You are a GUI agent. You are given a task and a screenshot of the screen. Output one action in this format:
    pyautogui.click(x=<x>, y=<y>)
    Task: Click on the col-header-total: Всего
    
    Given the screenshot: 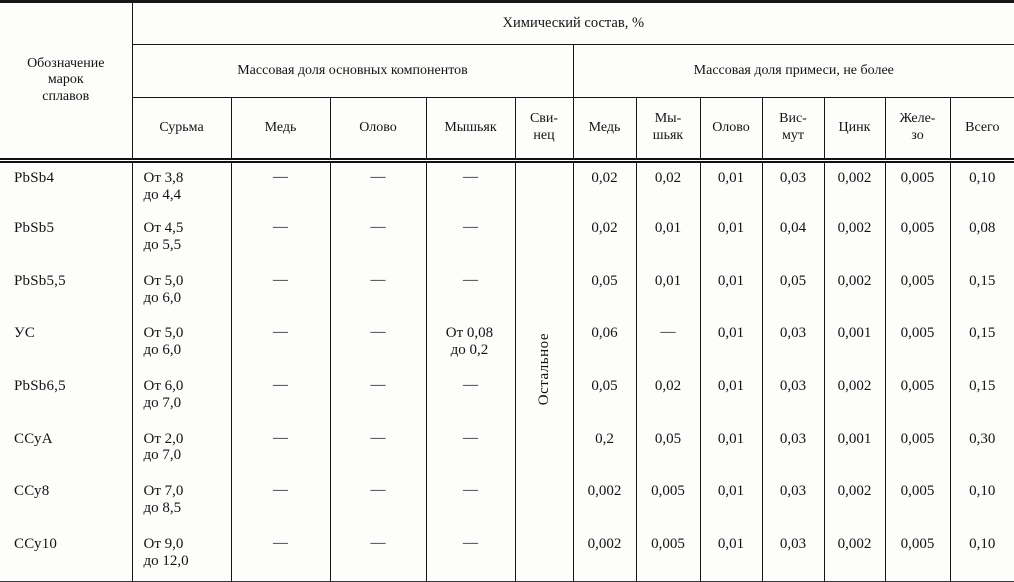 What is the action you would take?
    pyautogui.click(x=981, y=130)
    